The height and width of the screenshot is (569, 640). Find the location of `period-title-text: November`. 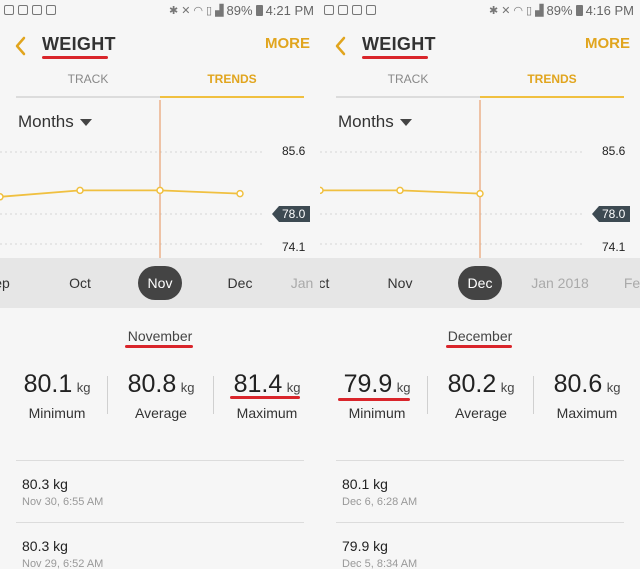

period-title-text: November is located at coordinates (160, 336).